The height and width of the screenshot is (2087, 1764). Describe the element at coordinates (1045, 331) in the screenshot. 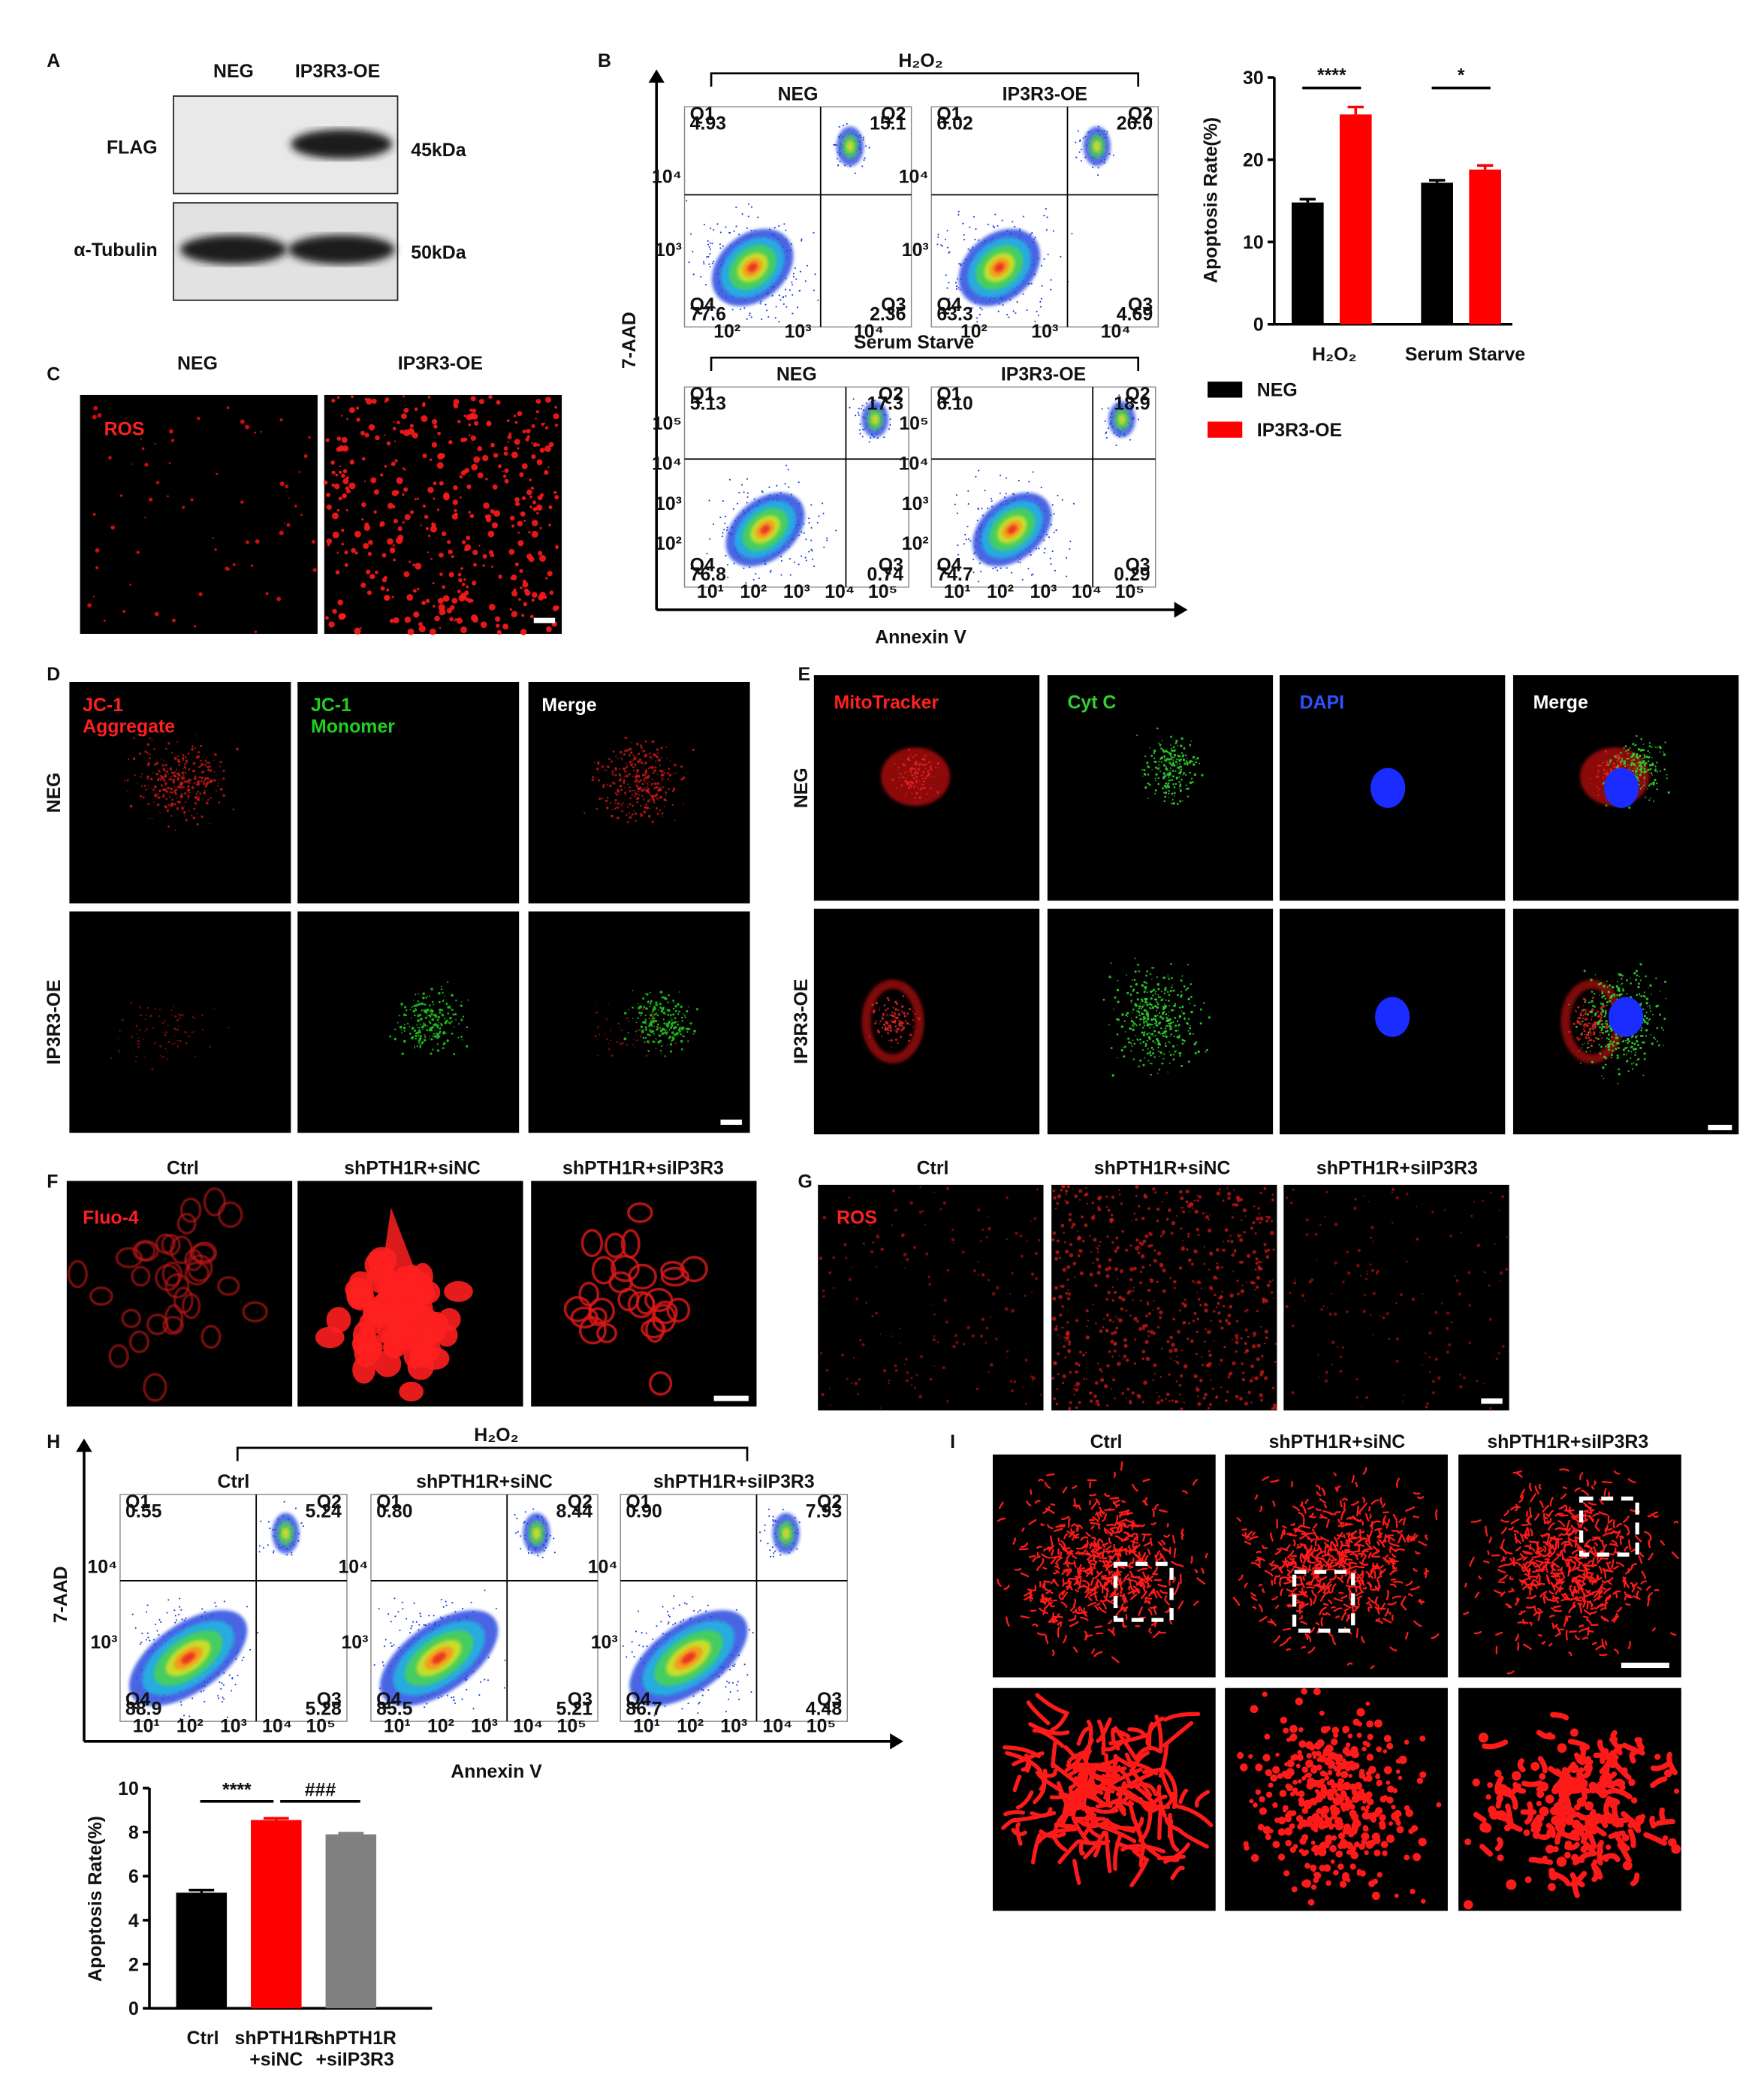

I see `flow-tick: 10³` at that location.